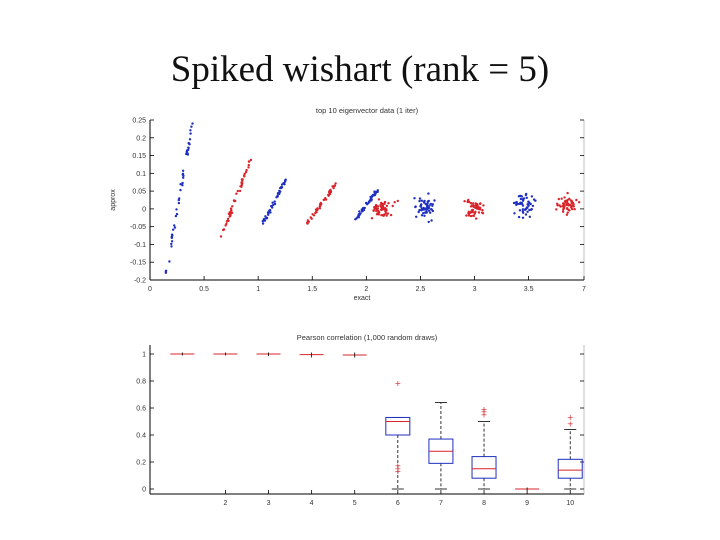  I want to click on scatter-y-tick-label: 0.2, so click(141, 138).